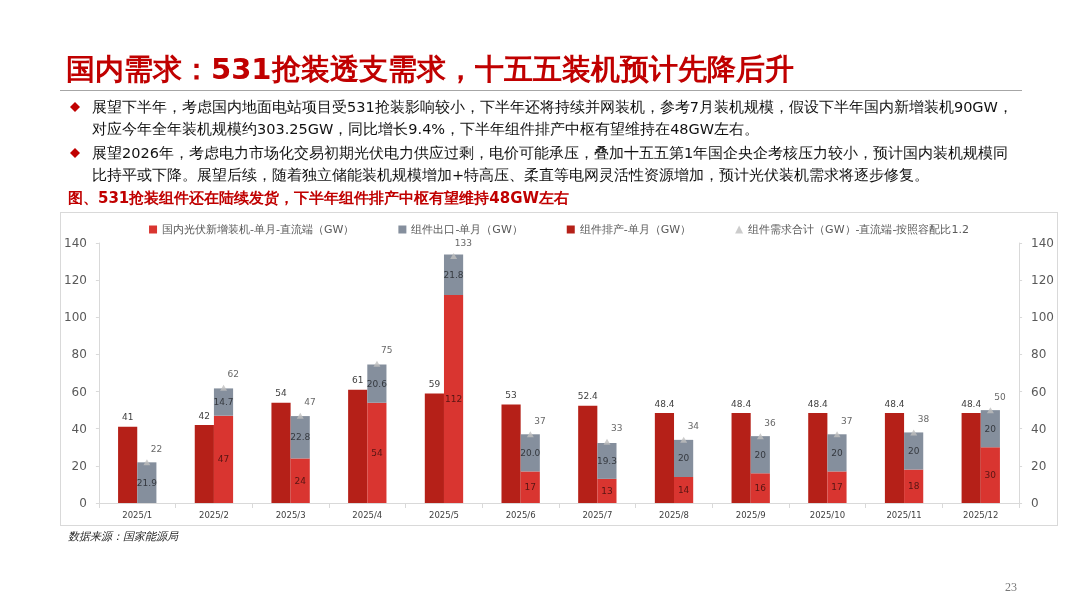 This screenshot has height=608, width=1080. I want to click on y2-tick-label: 120, so click(1042, 280).